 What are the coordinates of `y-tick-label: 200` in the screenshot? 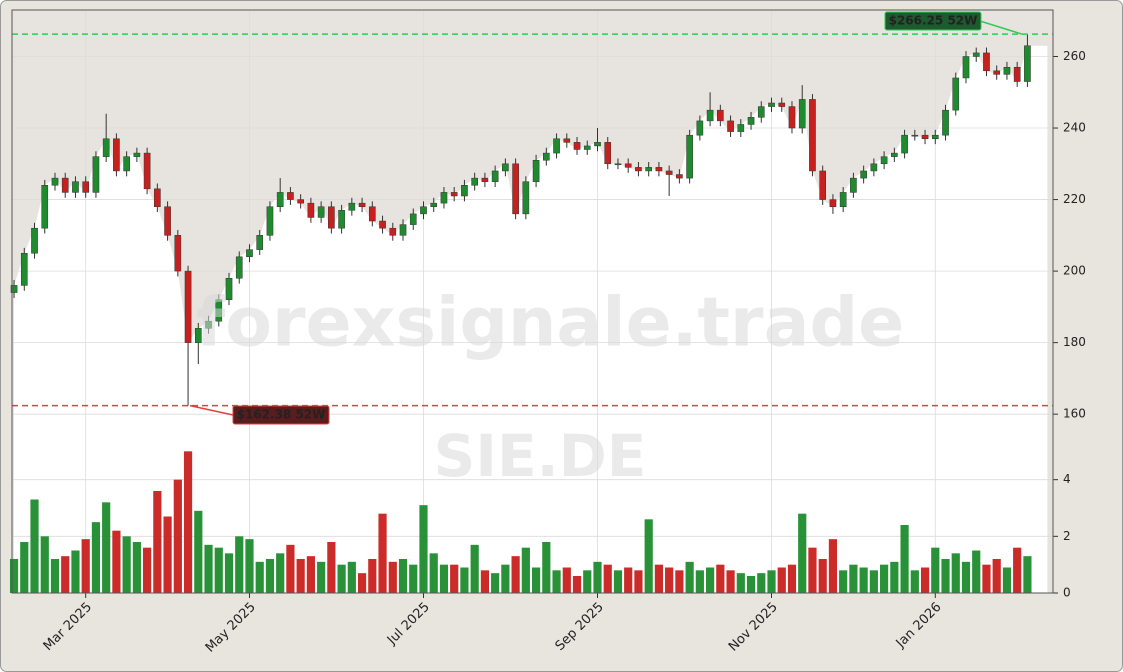 It's located at (1074, 271).